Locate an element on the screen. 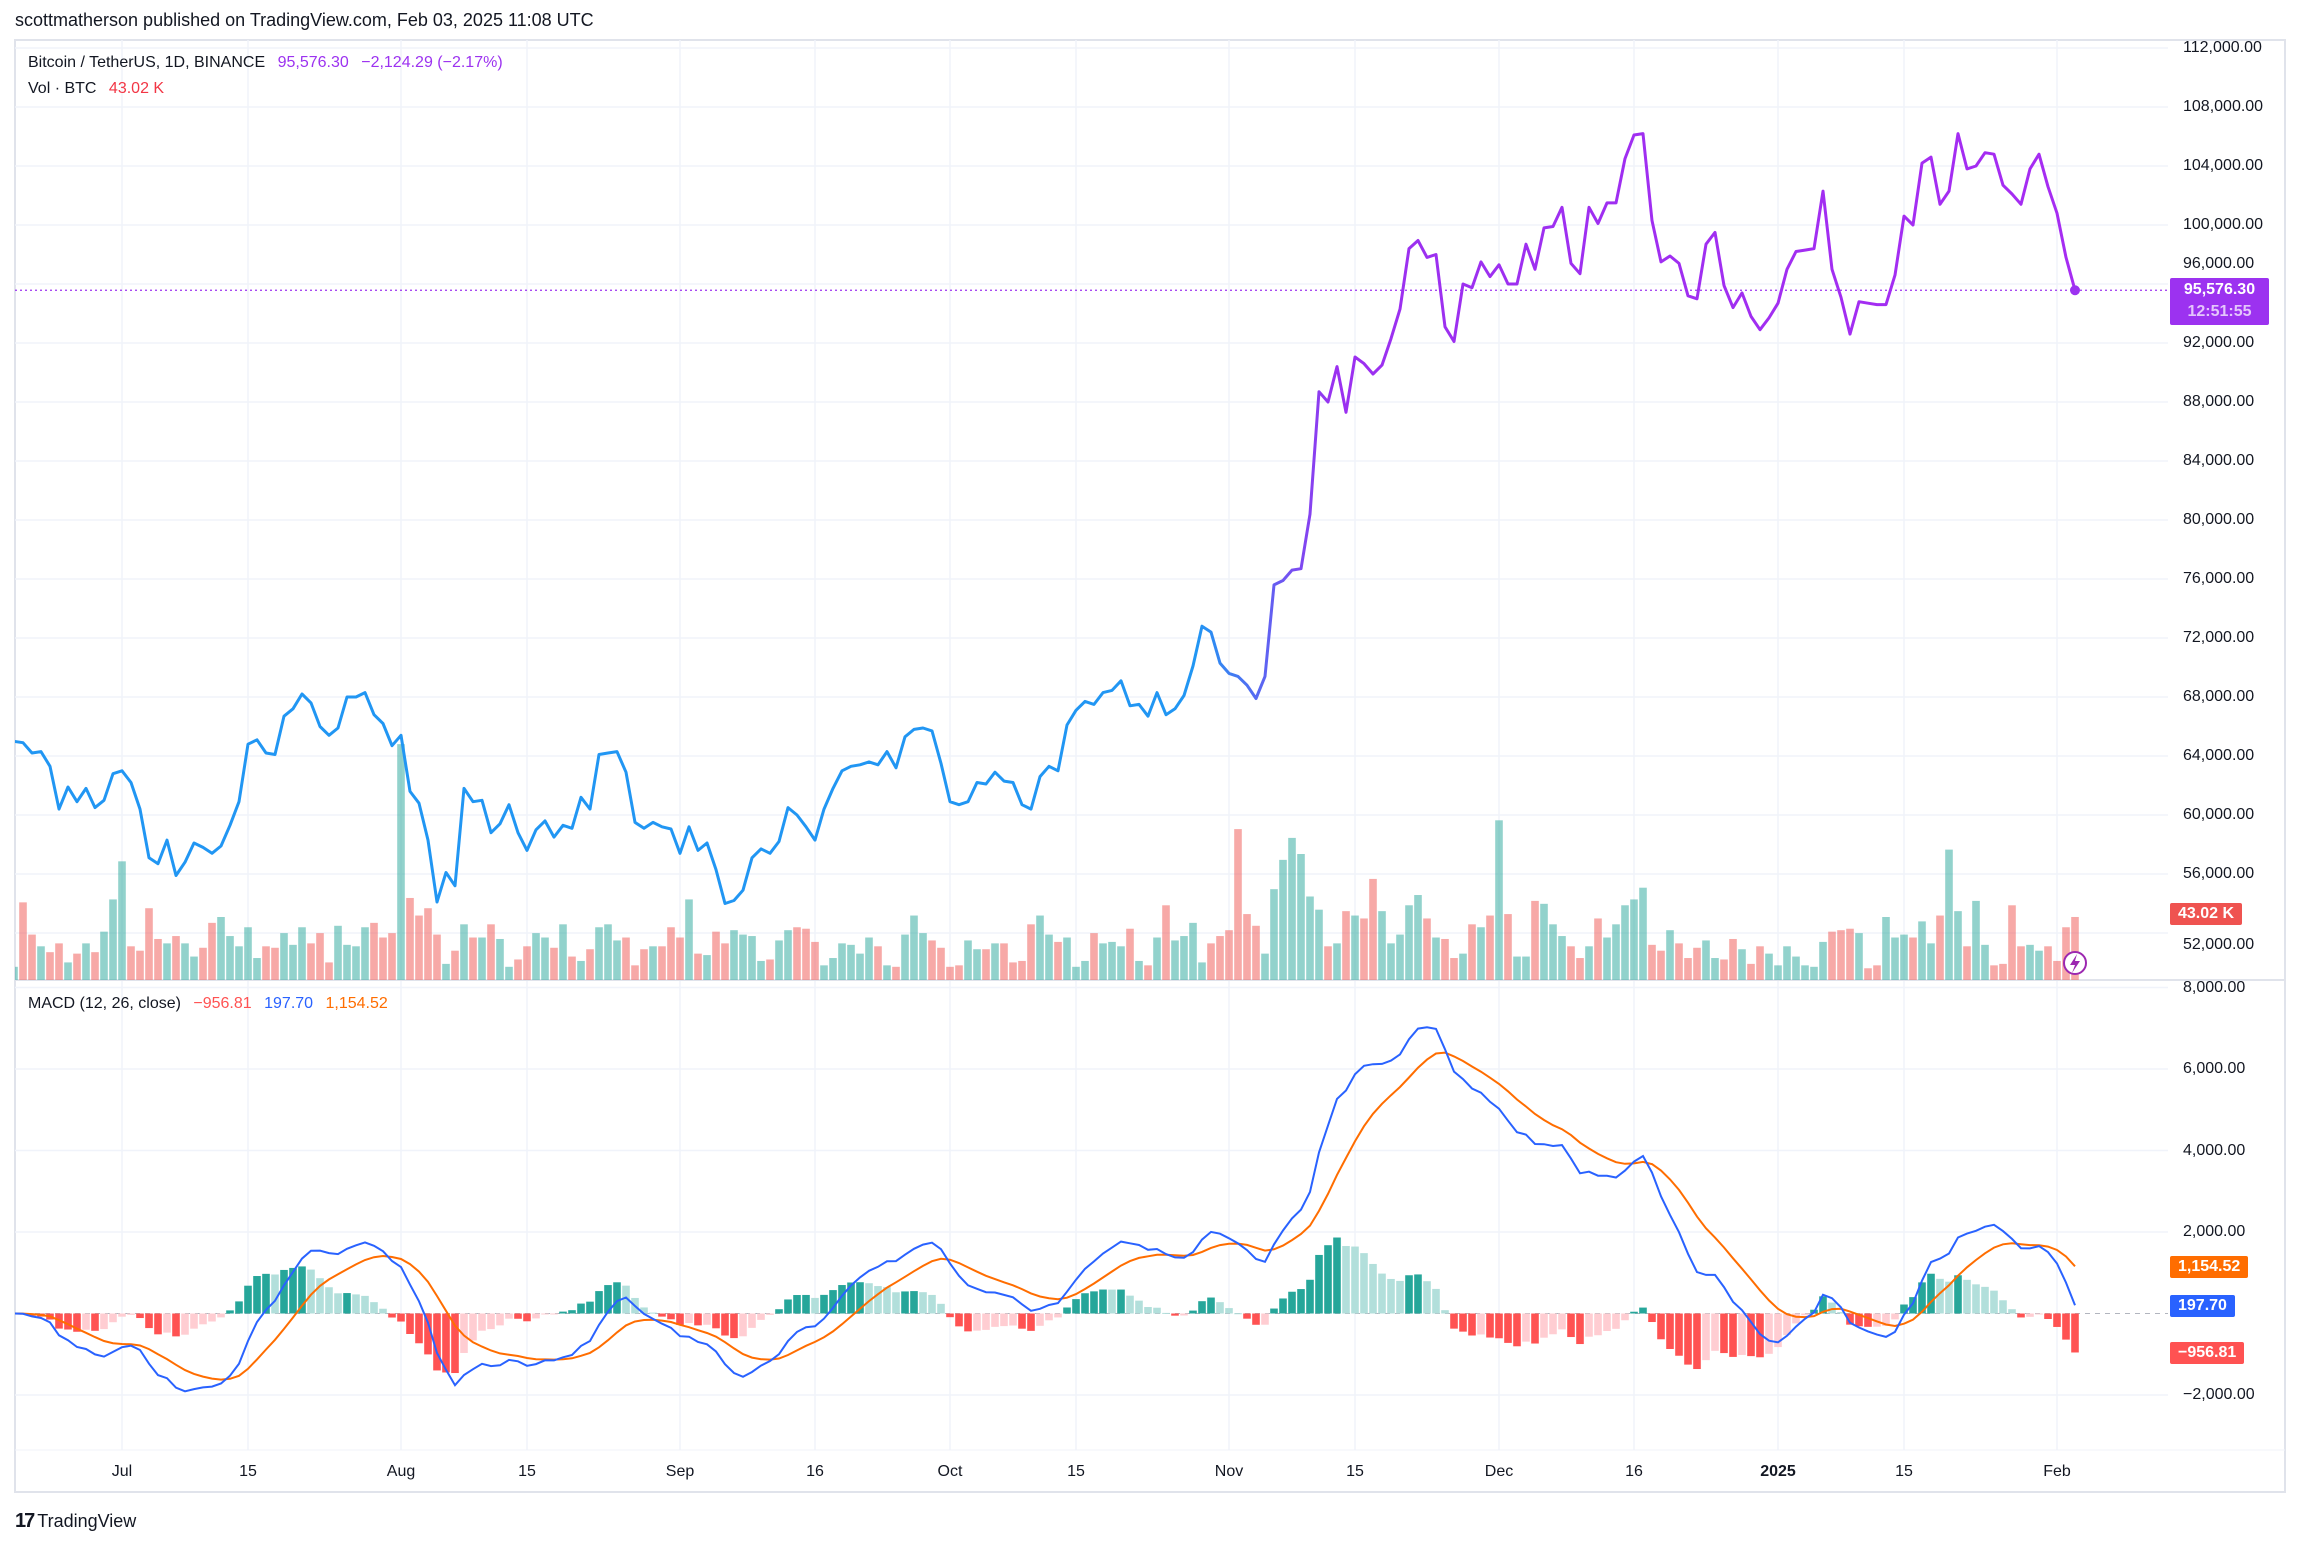 Image resolution: width=2301 pixels, height=1546 pixels. lightning-icon is located at coordinates (2075, 963).